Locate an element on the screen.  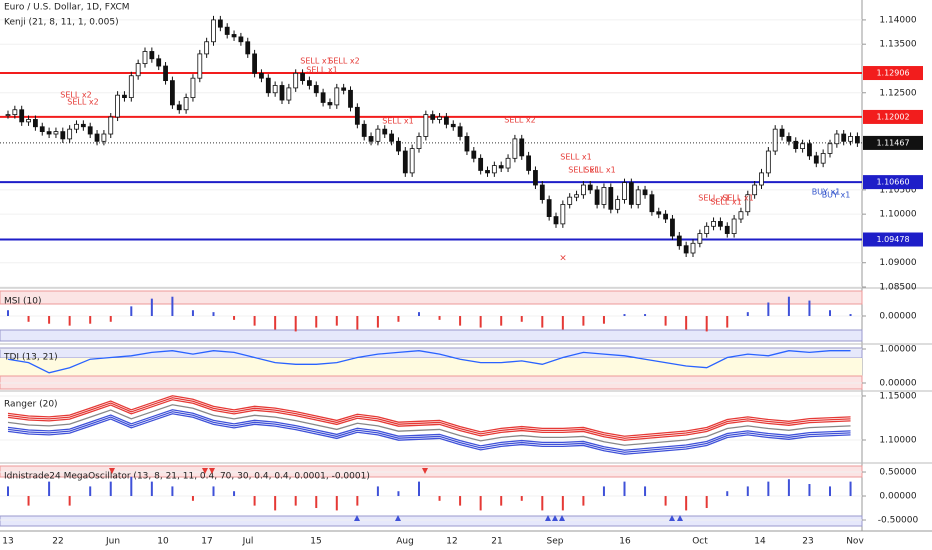
y-tick-label: 0.00000 is located at coordinates (897, 317).